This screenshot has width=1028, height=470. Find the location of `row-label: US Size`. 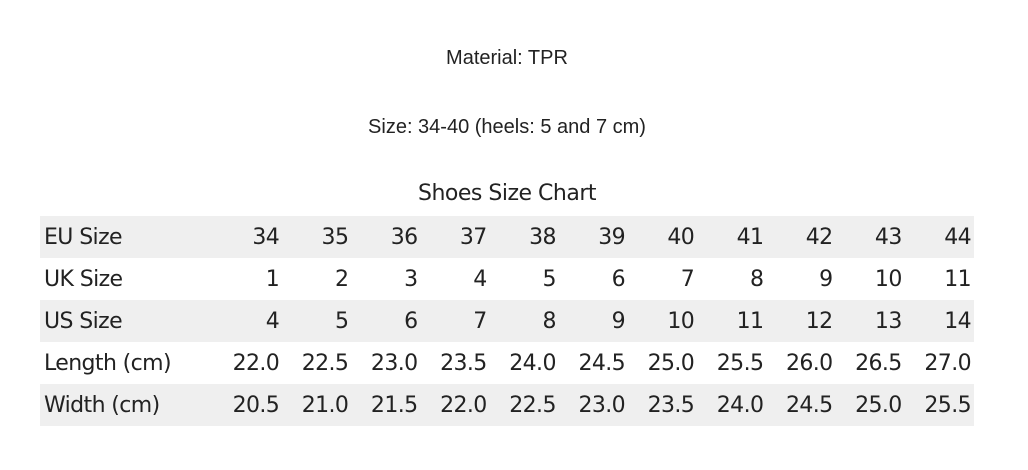

row-label: US Size is located at coordinates (83, 321).